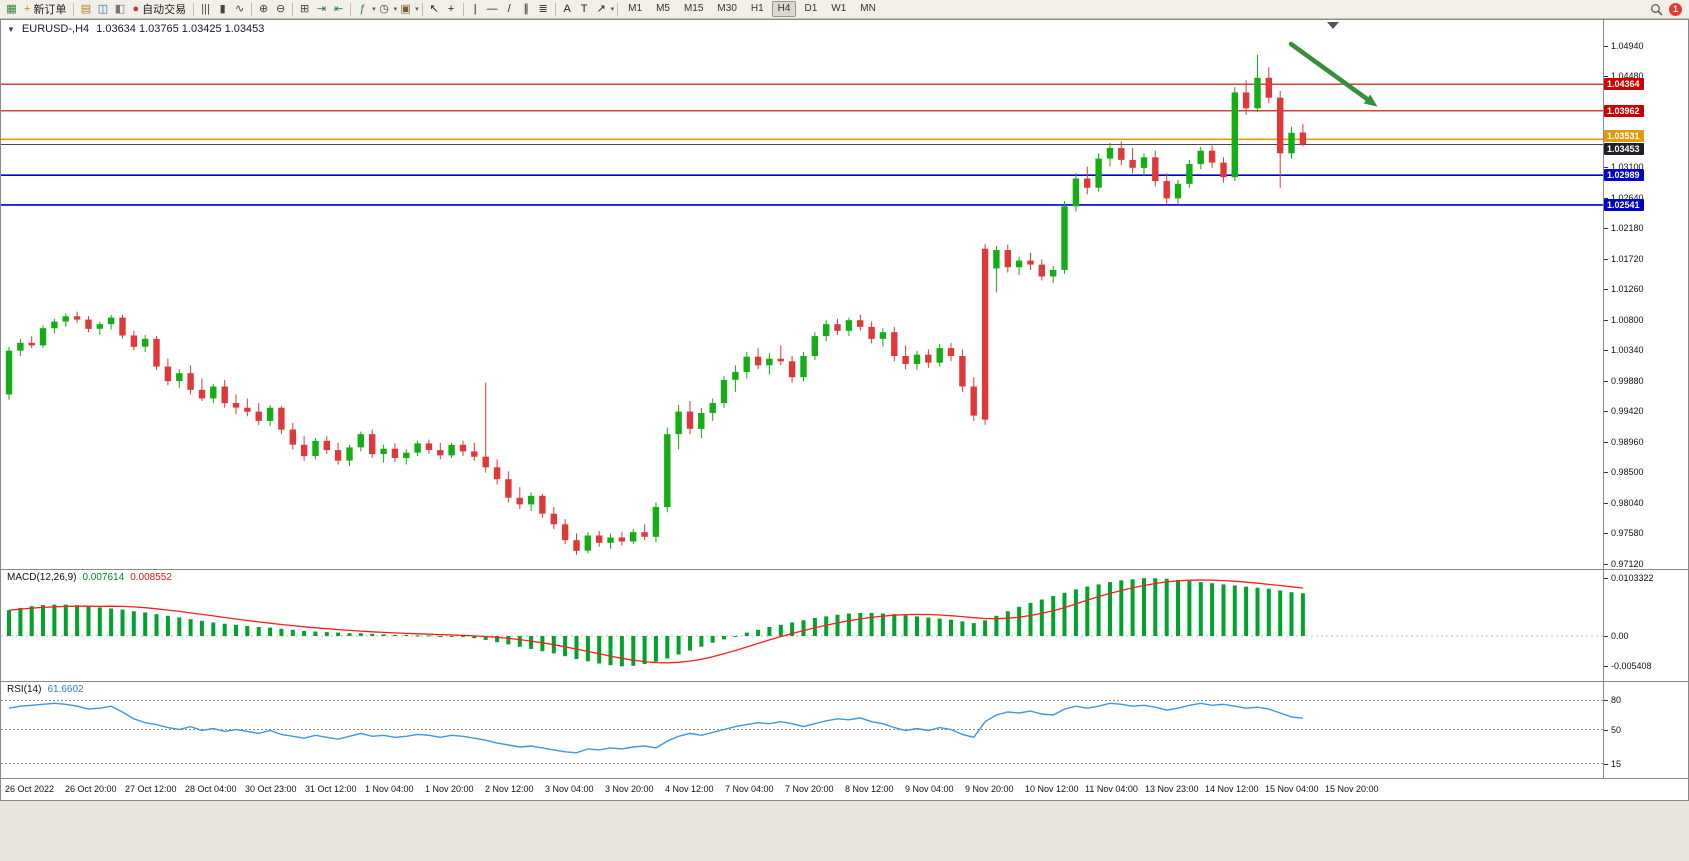 The width and height of the screenshot is (1689, 861). I want to click on y-axis-tick: 0.97580, so click(1624, 533).